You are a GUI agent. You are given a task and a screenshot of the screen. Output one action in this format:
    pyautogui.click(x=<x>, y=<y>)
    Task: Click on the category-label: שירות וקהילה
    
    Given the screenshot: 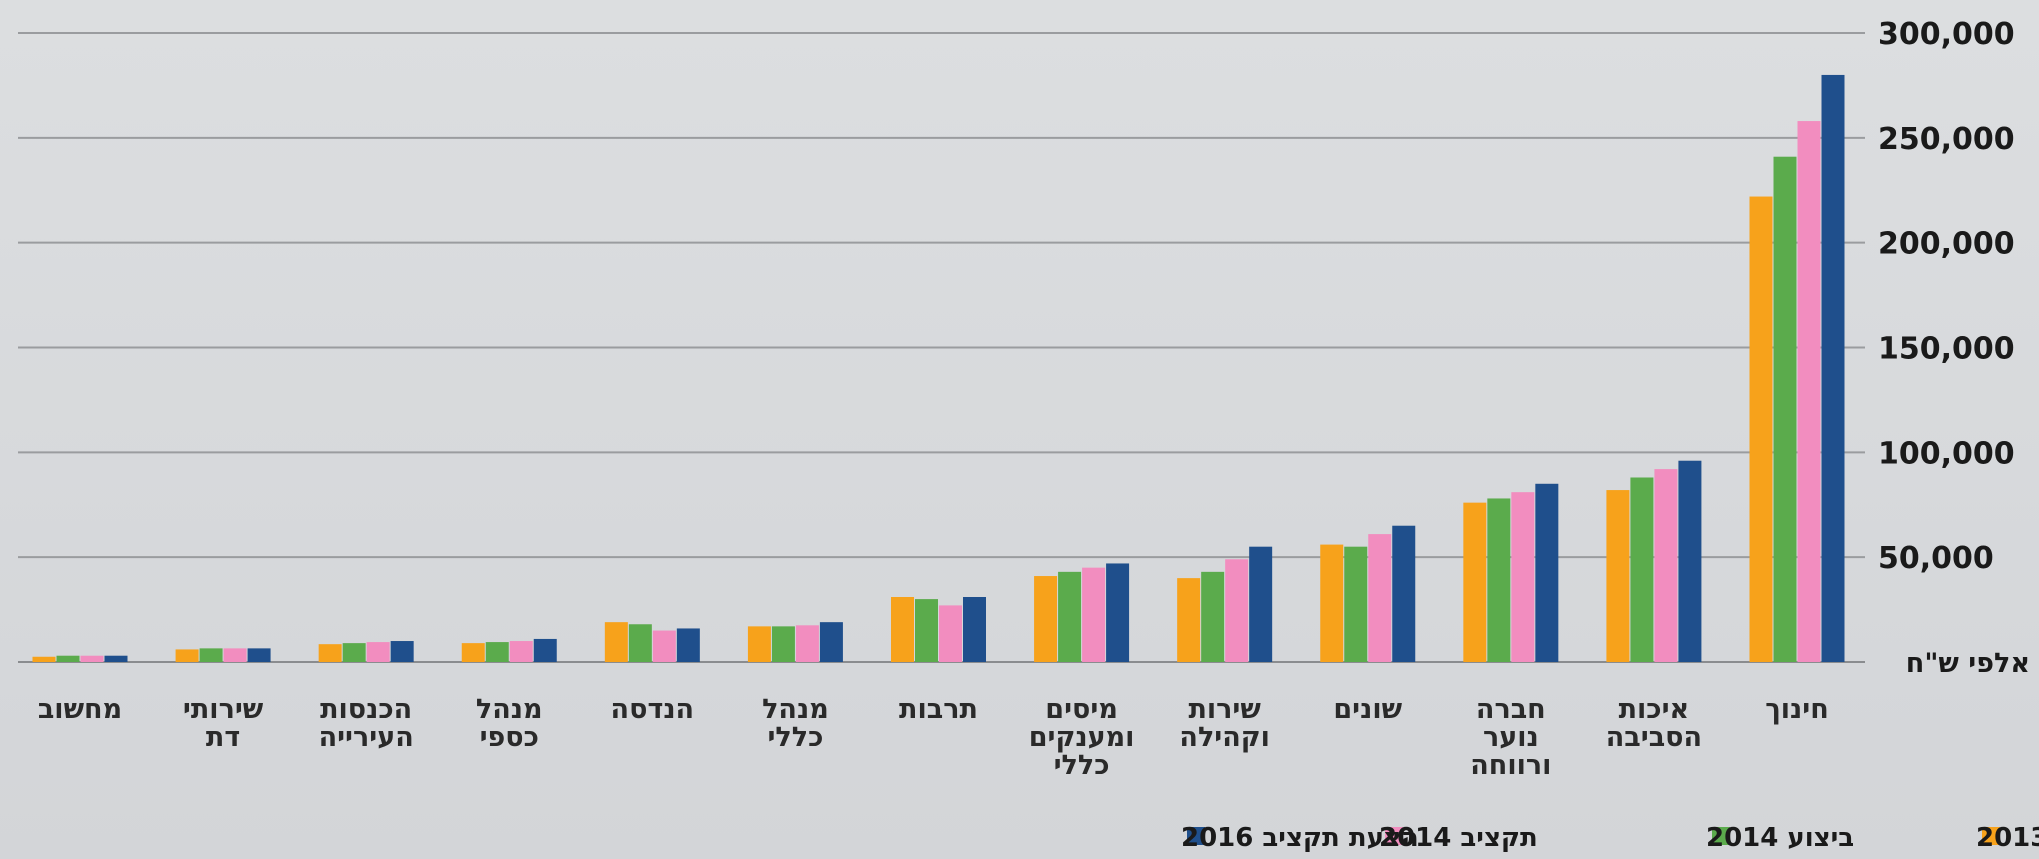 What is the action you would take?
    pyautogui.click(x=1224, y=723)
    